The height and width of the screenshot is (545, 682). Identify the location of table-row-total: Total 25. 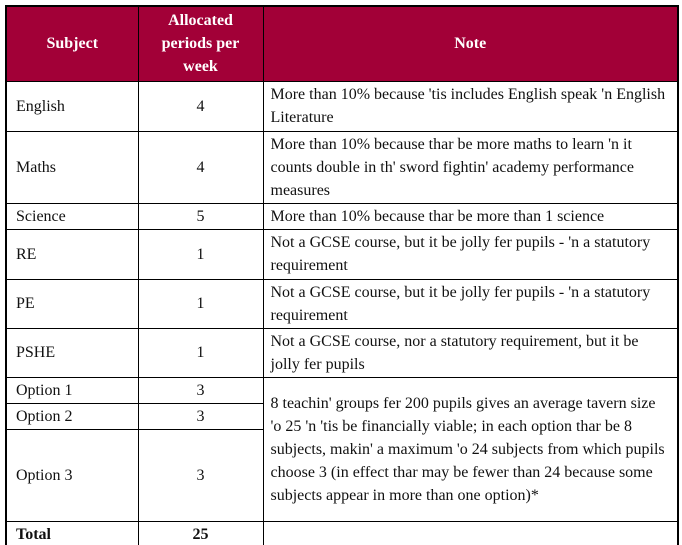
(342, 532).